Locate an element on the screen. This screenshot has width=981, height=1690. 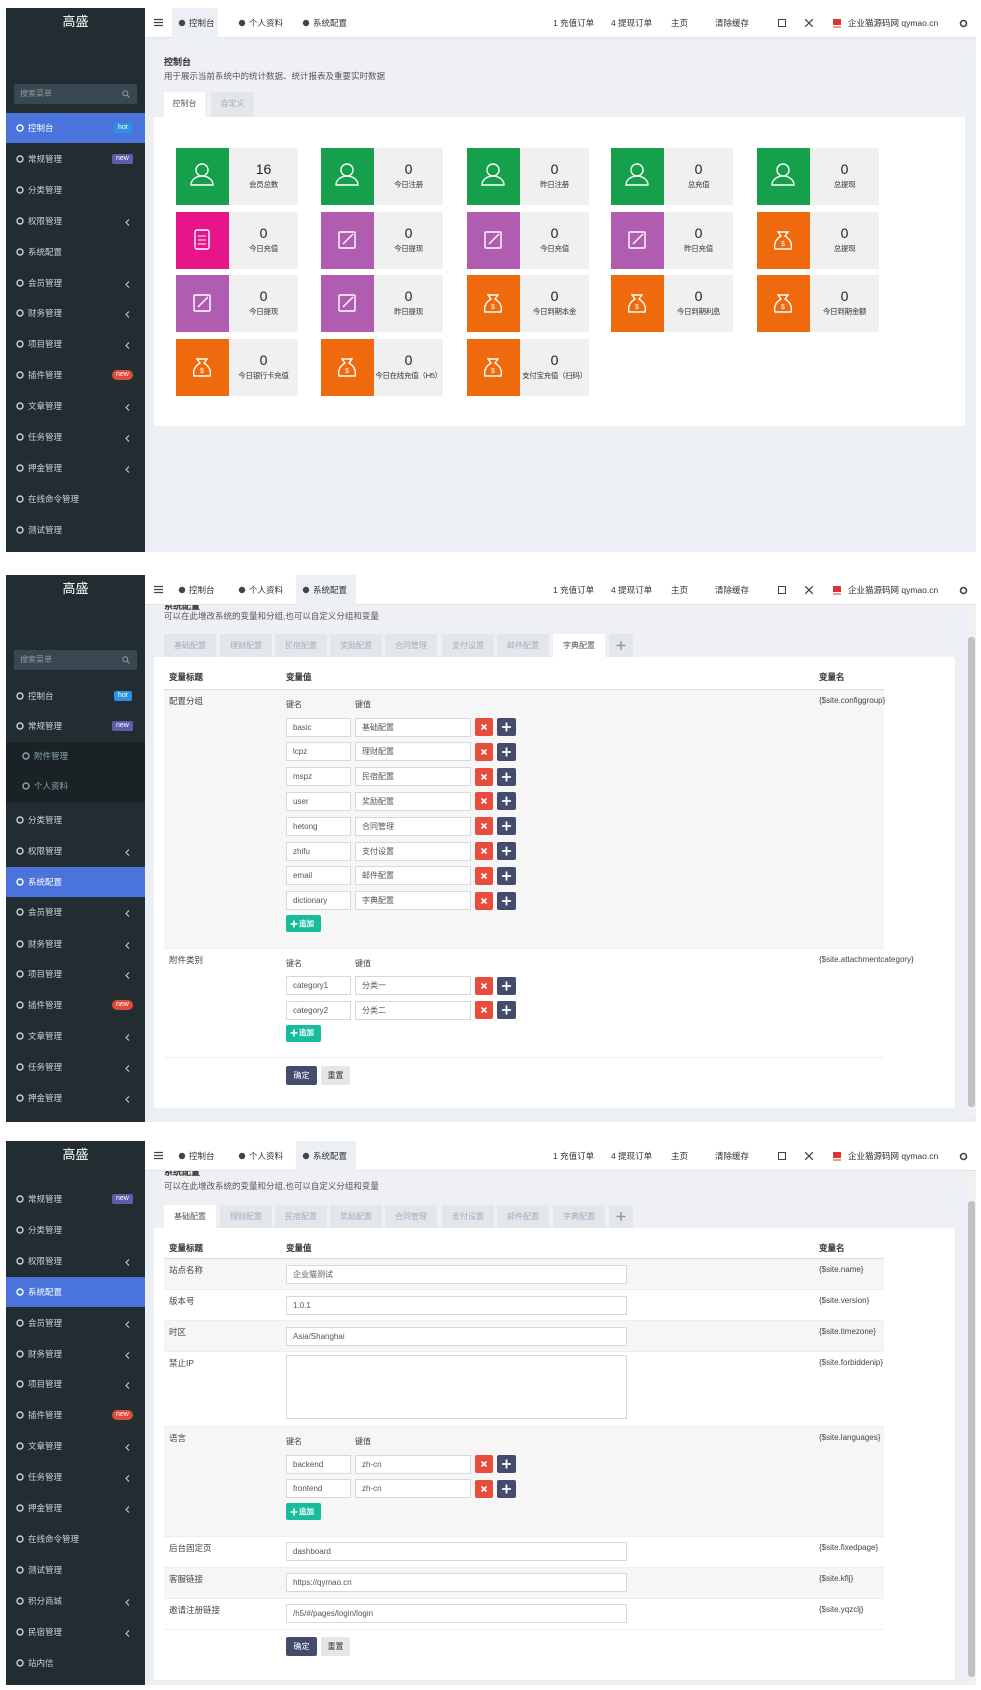
text-input: 基础配置 is located at coordinates (413, 727).